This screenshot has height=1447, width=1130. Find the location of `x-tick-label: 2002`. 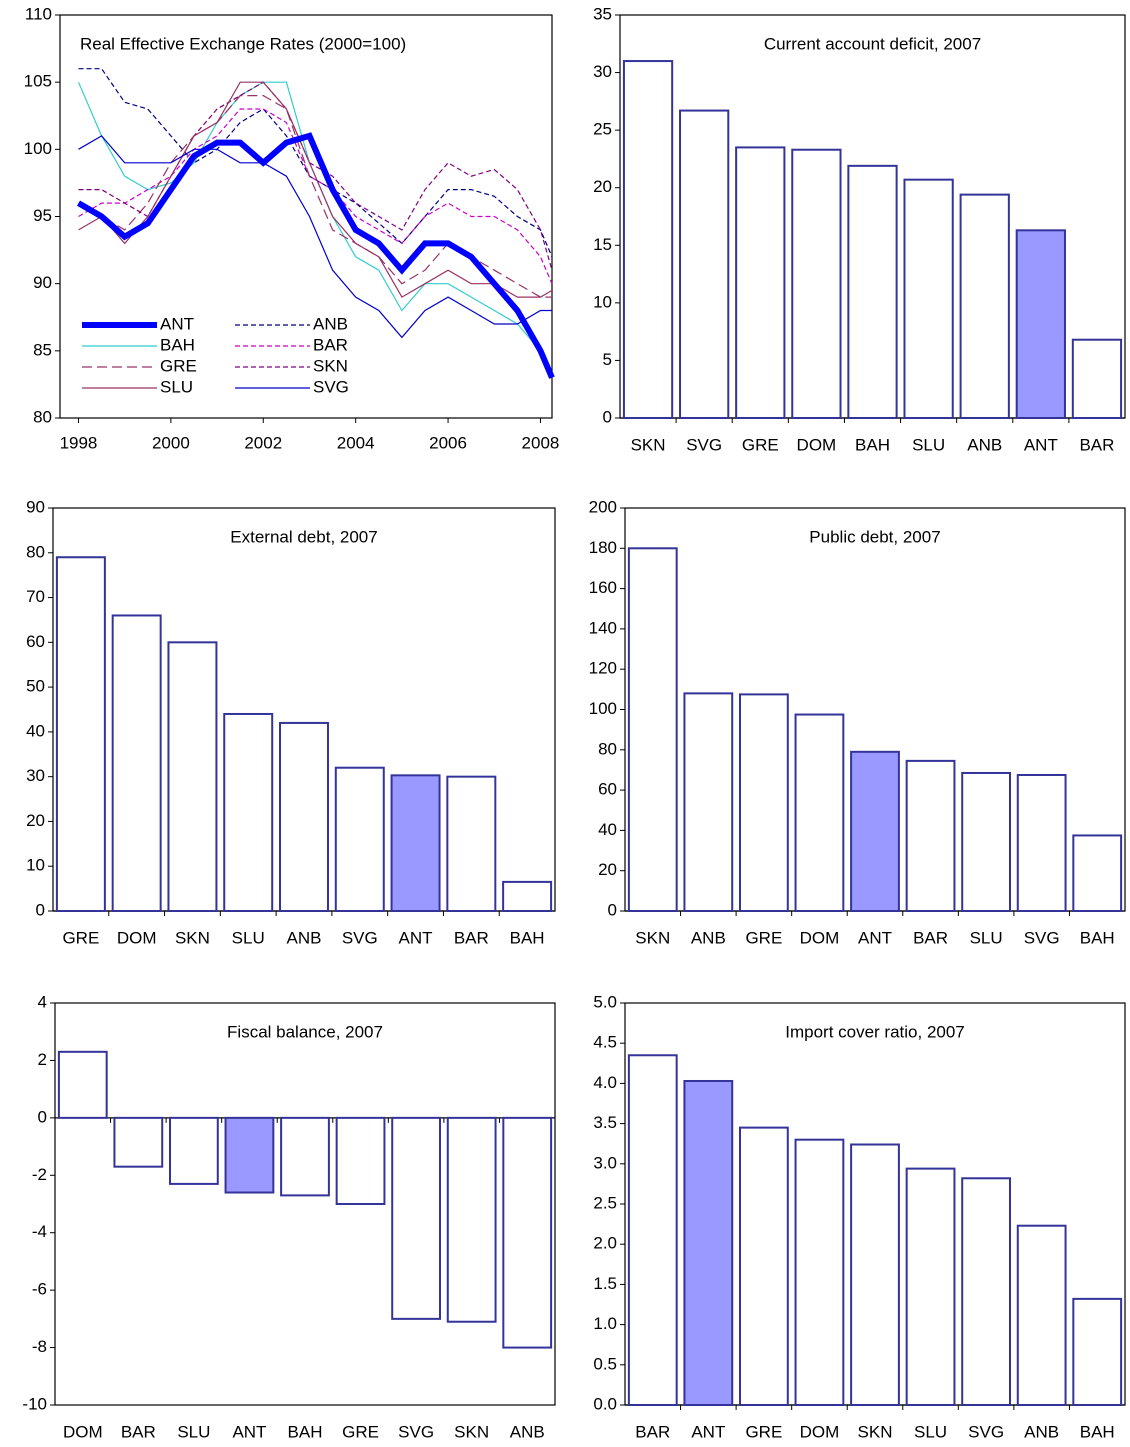

x-tick-label: 2002 is located at coordinates (263, 442).